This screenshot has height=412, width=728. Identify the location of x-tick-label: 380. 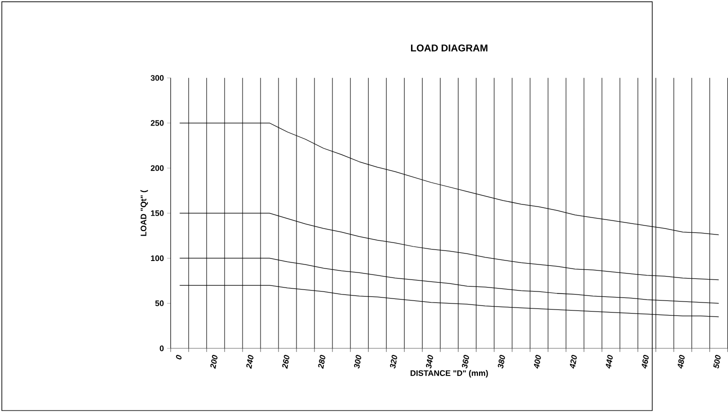
(501, 361).